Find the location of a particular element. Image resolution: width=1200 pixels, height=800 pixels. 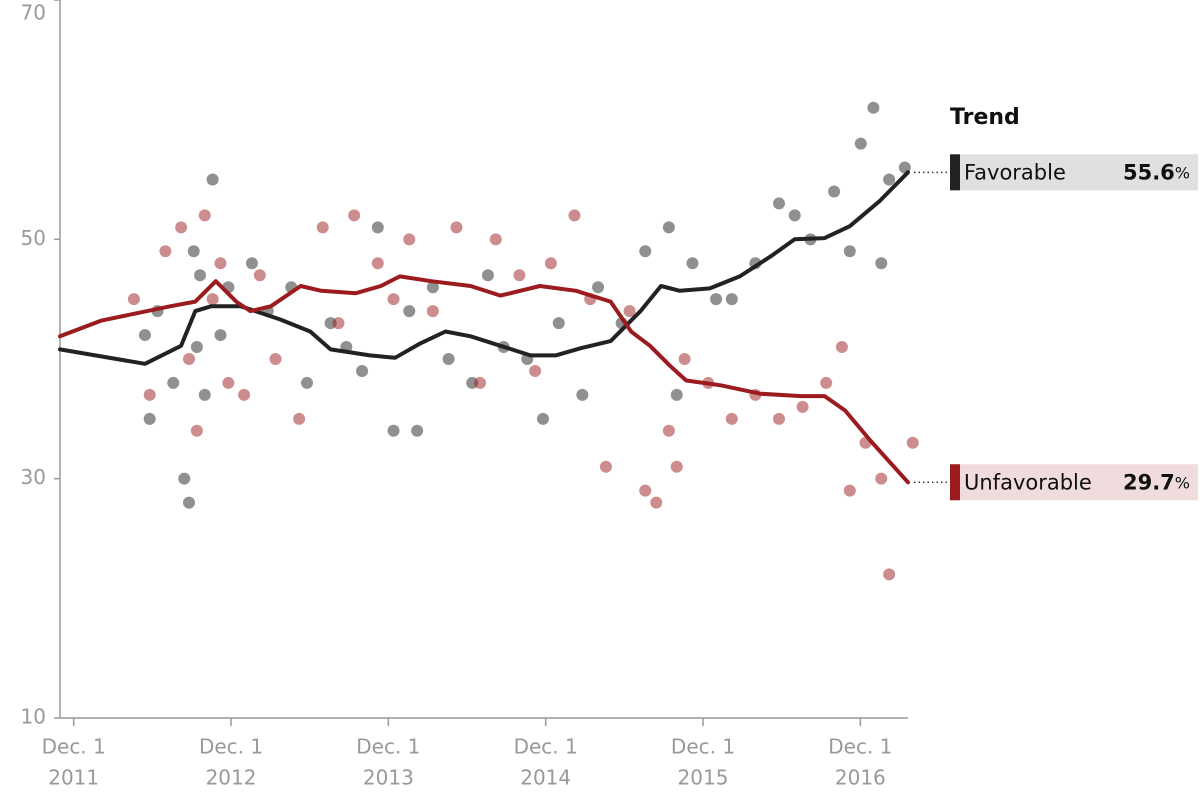

legend-value: 55.6% is located at coordinates (1156, 172).